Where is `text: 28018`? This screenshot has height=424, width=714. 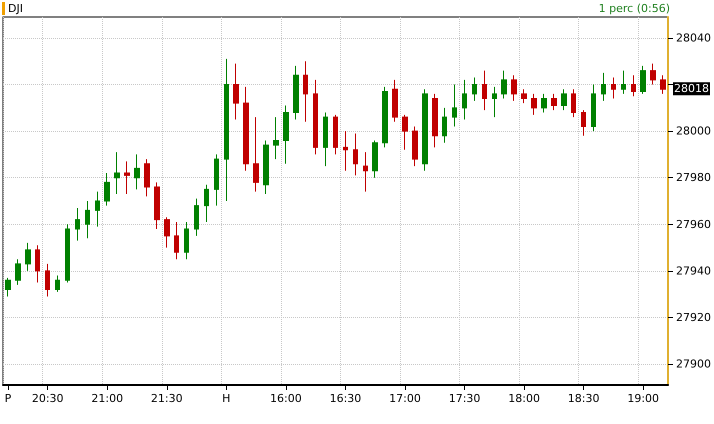 text: 28018 is located at coordinates (691, 89).